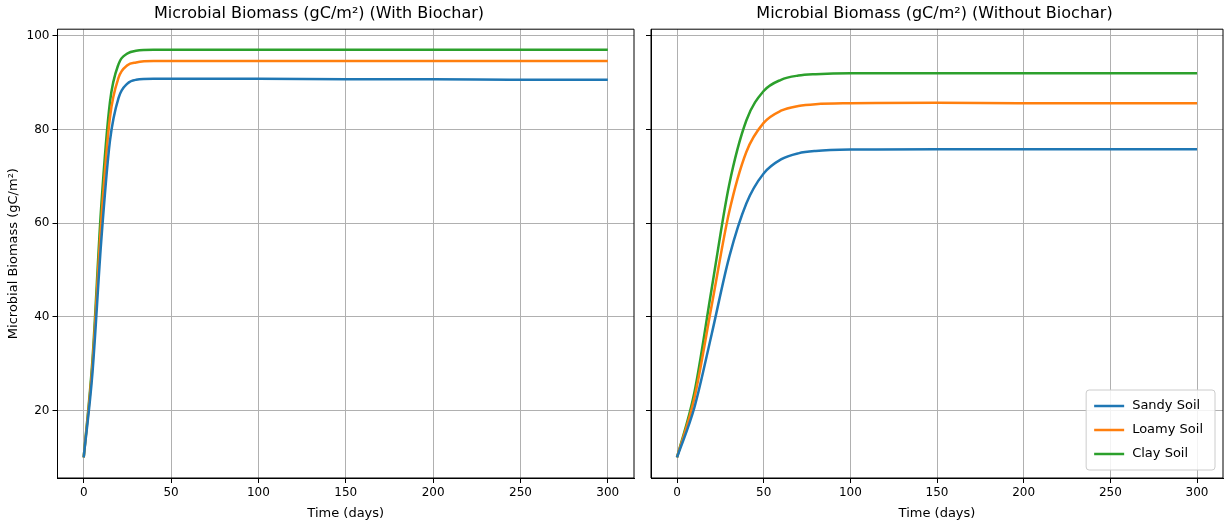 The width and height of the screenshot is (1225, 523). I want to click on chart-title: Microbial Biomass (gC/m²) (With Biochar), so click(319, 12).